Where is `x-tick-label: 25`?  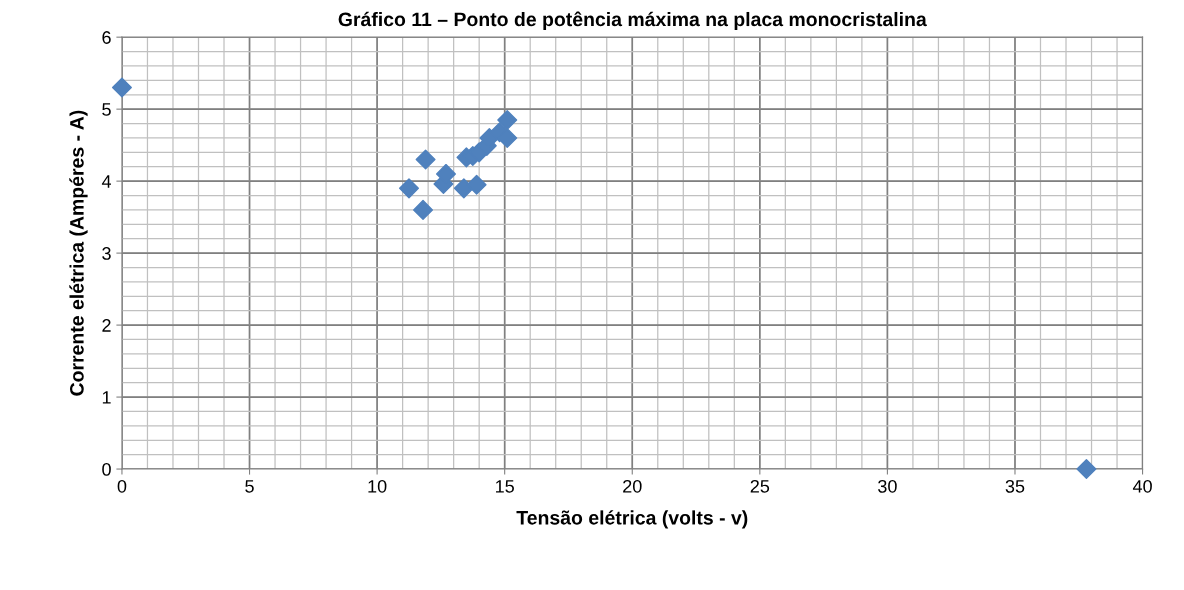 x-tick-label: 25 is located at coordinates (760, 486).